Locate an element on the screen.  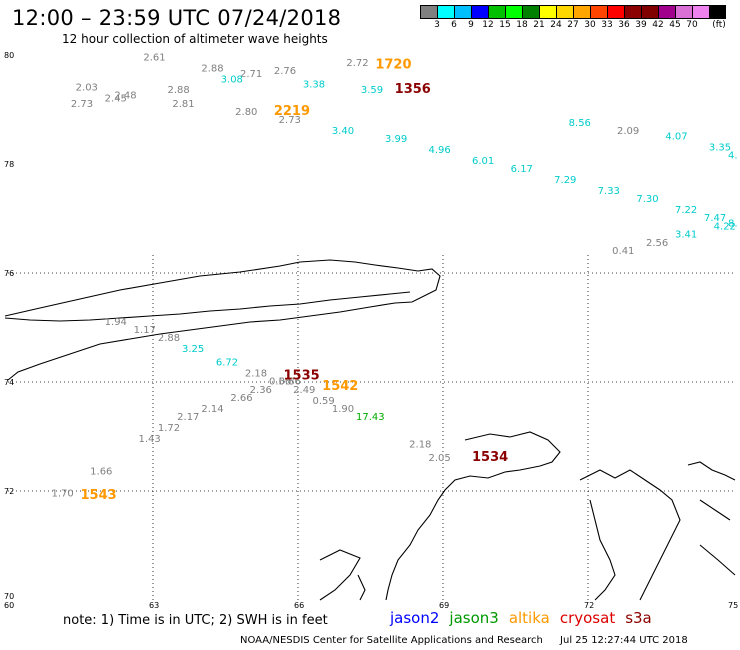
wave-height-value: 1.43 is located at coordinates (150, 439).